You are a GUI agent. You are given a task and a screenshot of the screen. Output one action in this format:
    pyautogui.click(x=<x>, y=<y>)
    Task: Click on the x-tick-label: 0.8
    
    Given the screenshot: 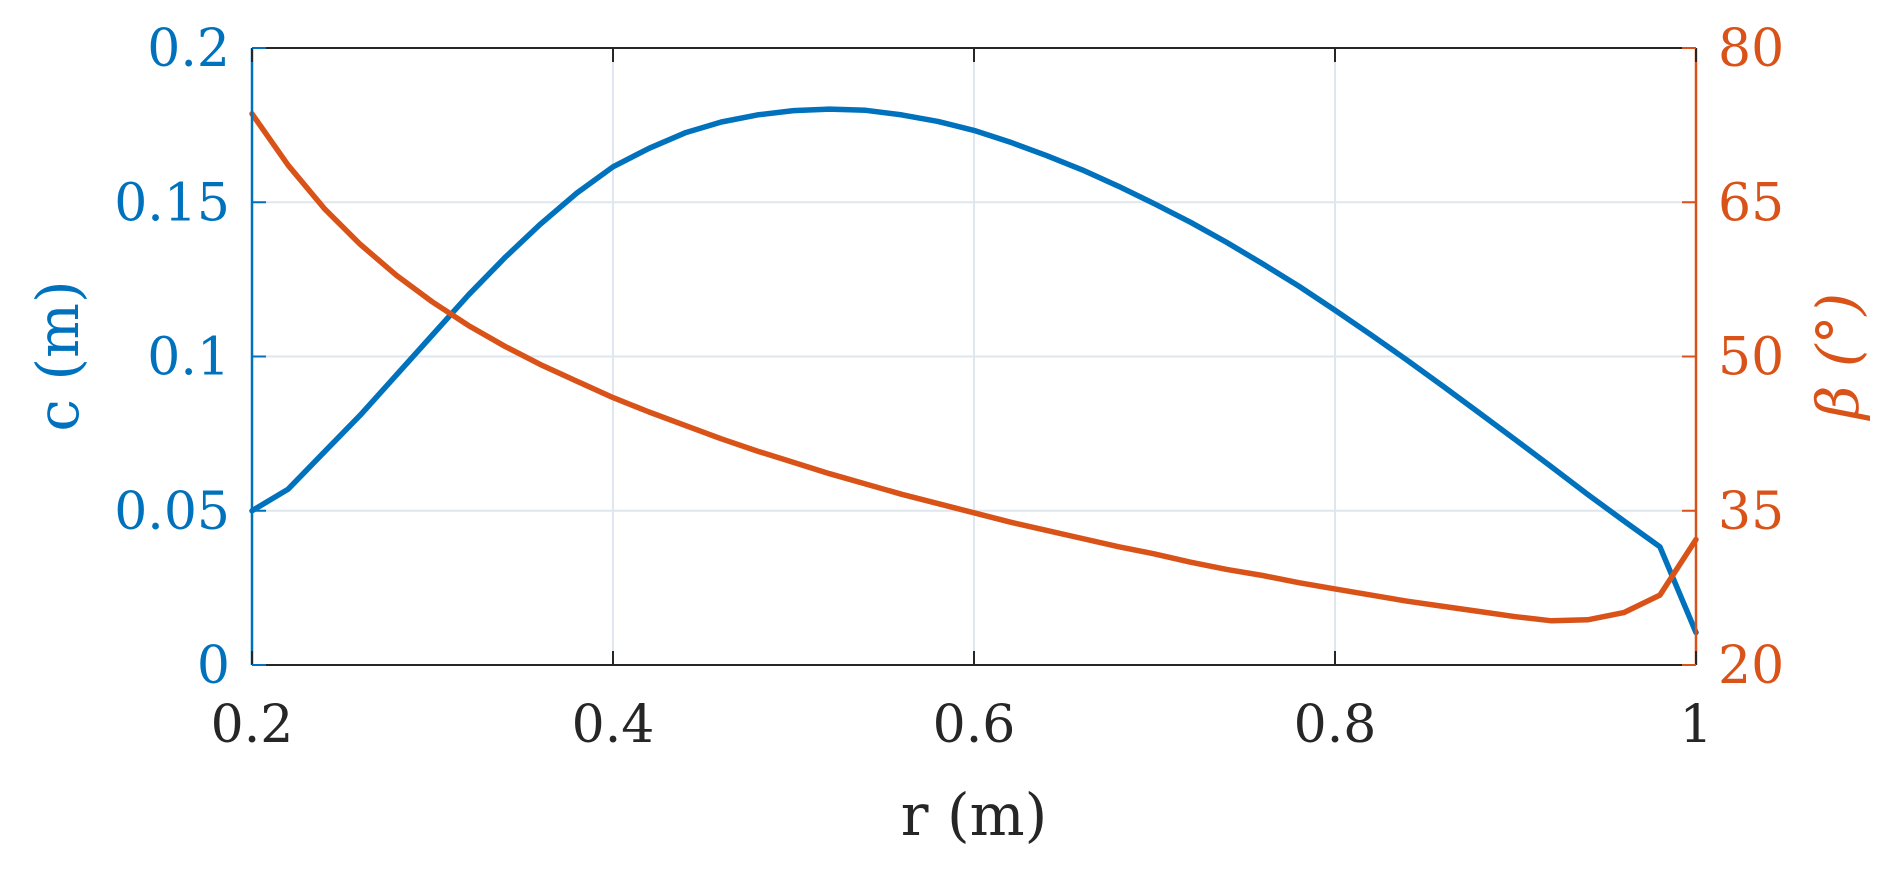 What is the action you would take?
    pyautogui.click(x=1335, y=725)
    